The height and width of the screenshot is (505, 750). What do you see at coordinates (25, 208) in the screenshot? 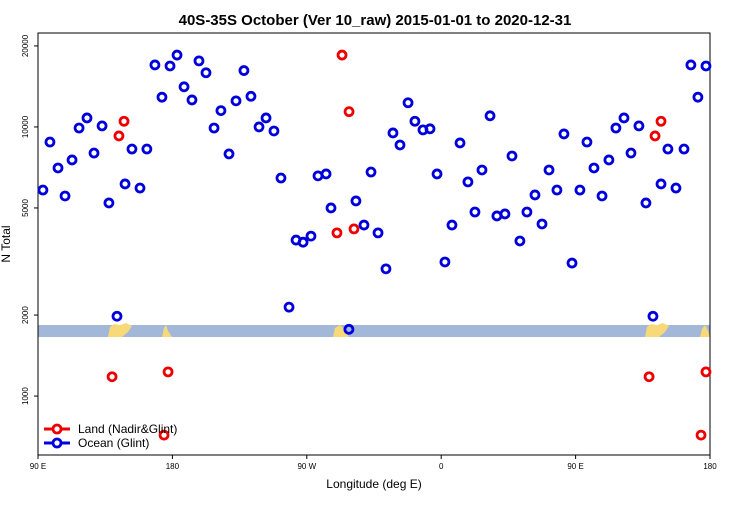
I see `y-tick-label: 5000` at bounding box center [25, 208].